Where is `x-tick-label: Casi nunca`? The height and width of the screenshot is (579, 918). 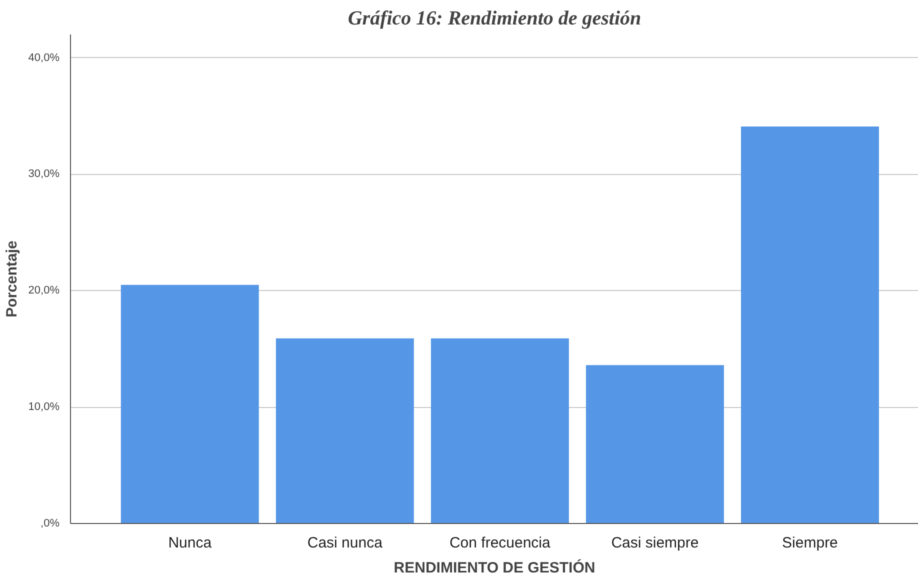 x-tick-label: Casi nunca is located at coordinates (345, 543).